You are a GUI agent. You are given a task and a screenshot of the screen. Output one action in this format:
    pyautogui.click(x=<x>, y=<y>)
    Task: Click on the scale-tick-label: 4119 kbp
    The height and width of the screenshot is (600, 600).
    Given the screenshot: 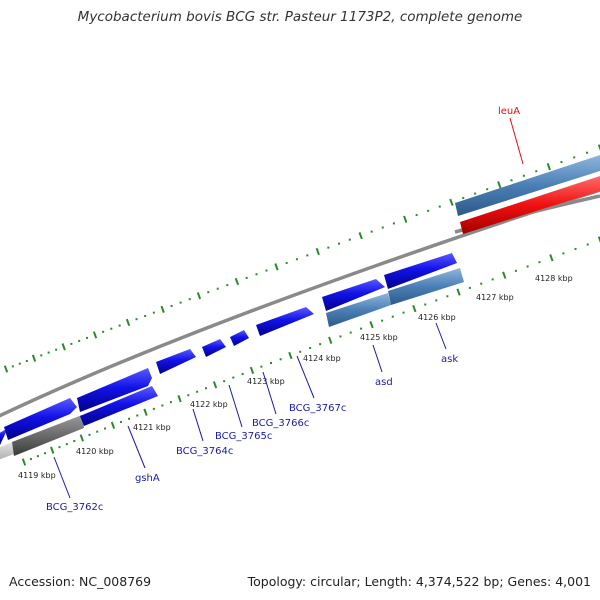 What is the action you would take?
    pyautogui.click(x=37, y=475)
    